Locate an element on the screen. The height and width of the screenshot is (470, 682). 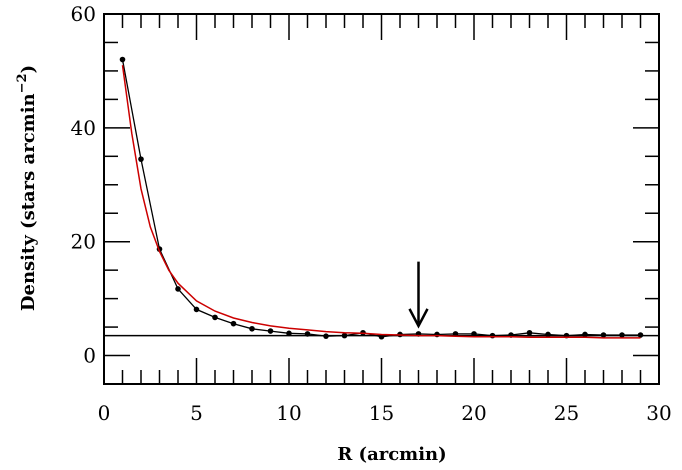
y-tick-labels: 0 20 40 60 is located at coordinates (83, 185).